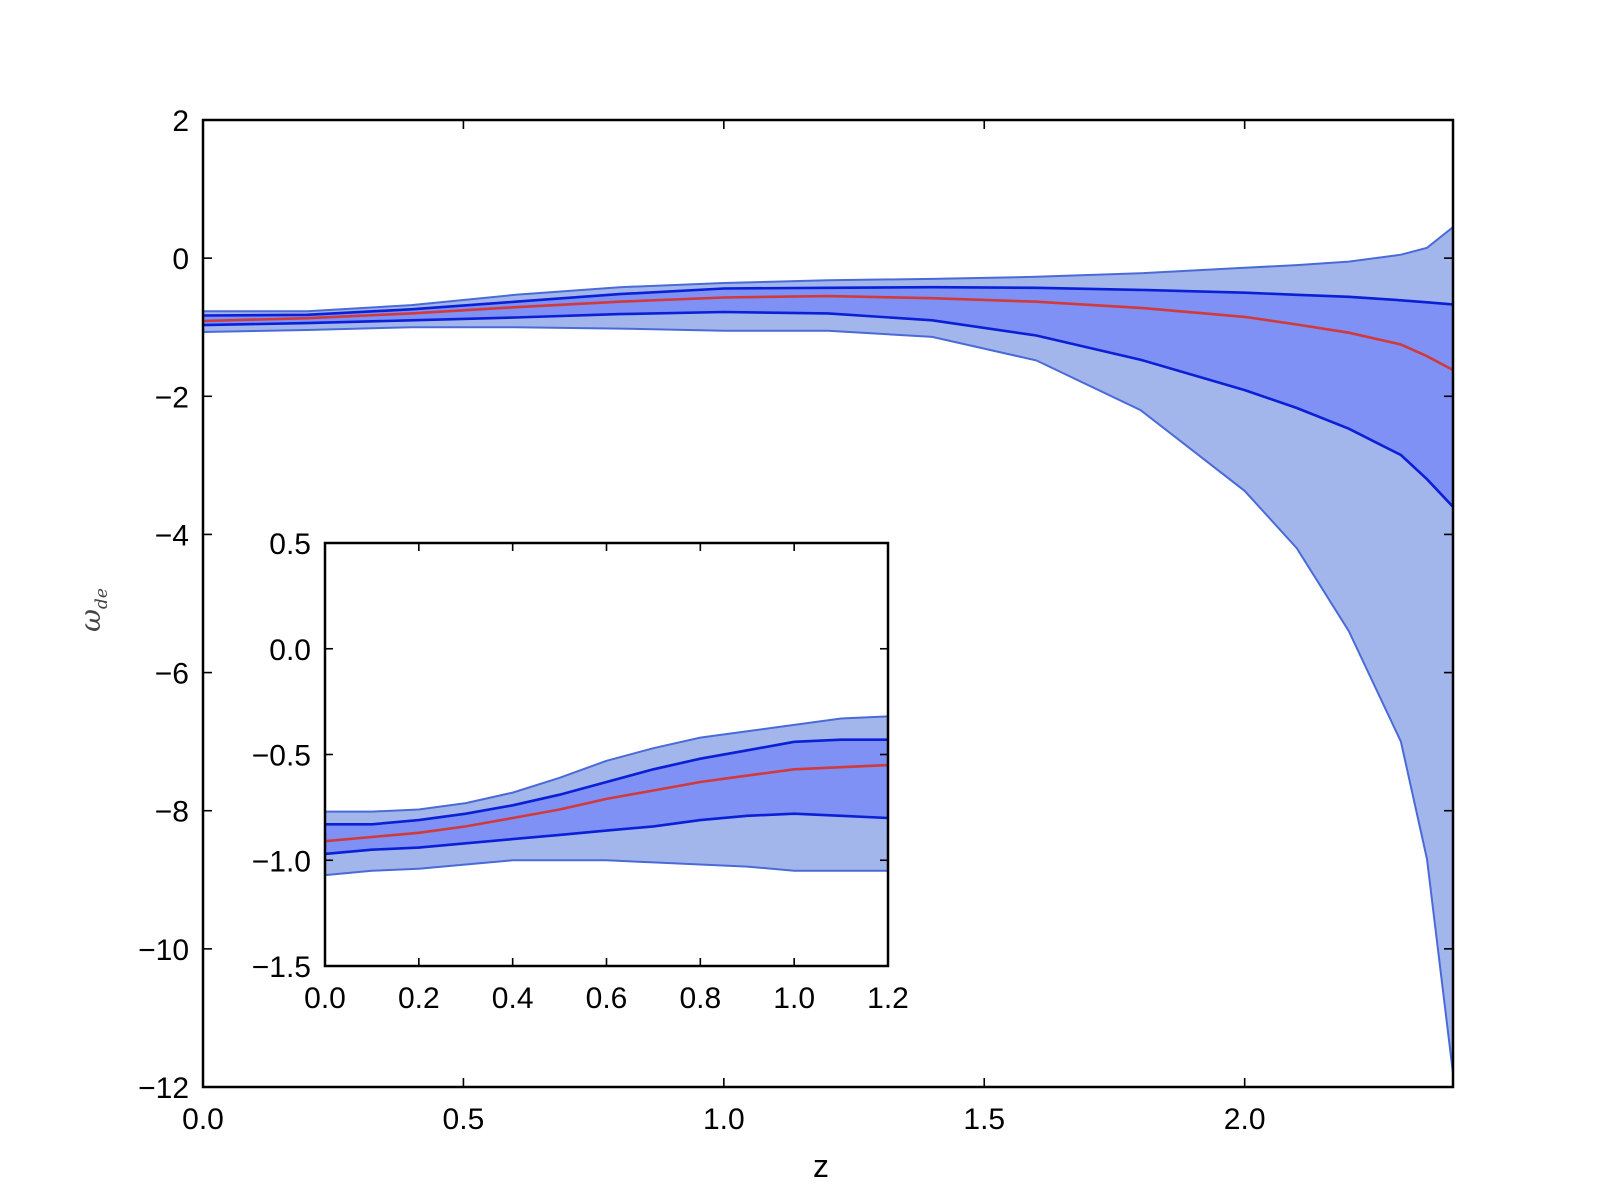 Image resolution: width=1600 pixels, height=1200 pixels. Describe the element at coordinates (90, 620) in the screenshot. I see `y-axis-label-symbol: ω` at that location.